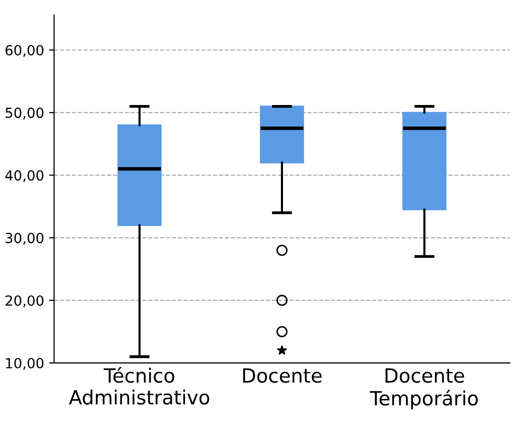  Describe the element at coordinates (25, 301) in the screenshot. I see `y-tick-label: 20,00` at that location.